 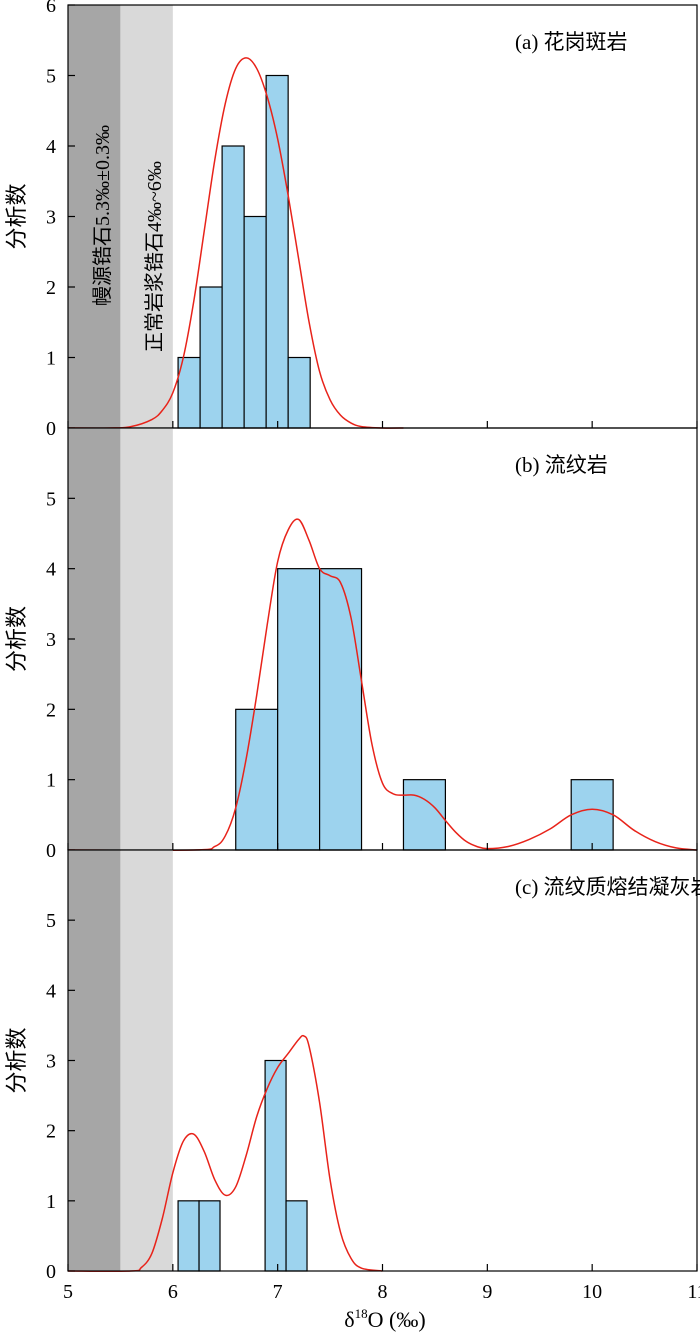 I want to click on y-tick-label: 6, so click(x=51, y=8).